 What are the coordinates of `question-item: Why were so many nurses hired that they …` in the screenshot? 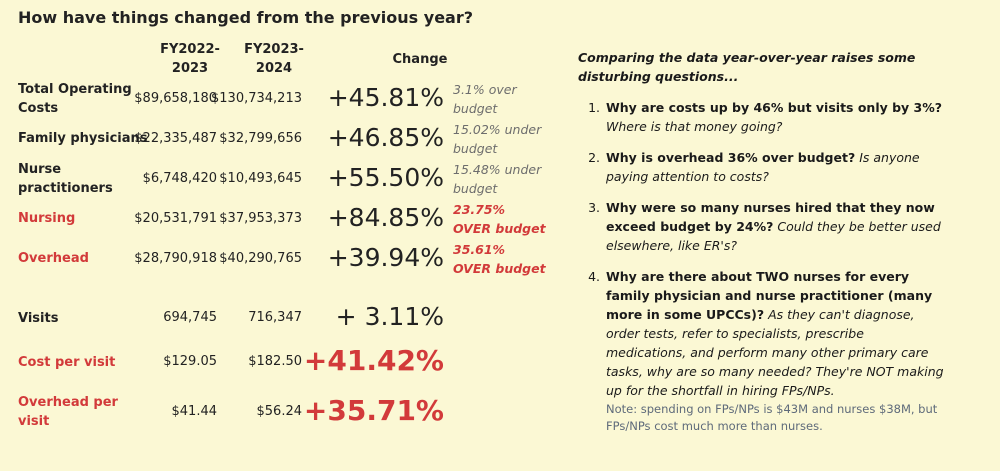 It's located at (776, 226).